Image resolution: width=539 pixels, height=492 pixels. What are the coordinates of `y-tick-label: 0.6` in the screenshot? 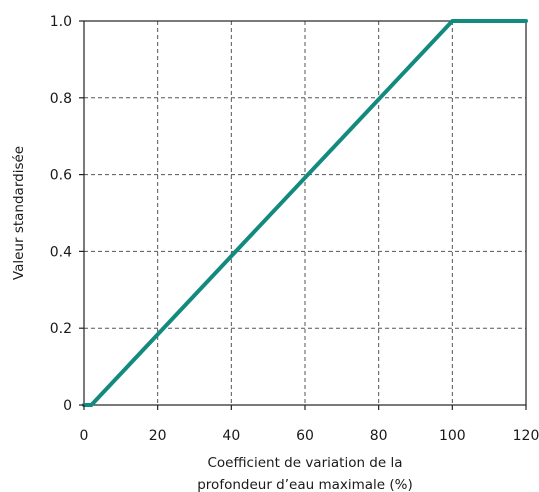 It's located at (61, 176).